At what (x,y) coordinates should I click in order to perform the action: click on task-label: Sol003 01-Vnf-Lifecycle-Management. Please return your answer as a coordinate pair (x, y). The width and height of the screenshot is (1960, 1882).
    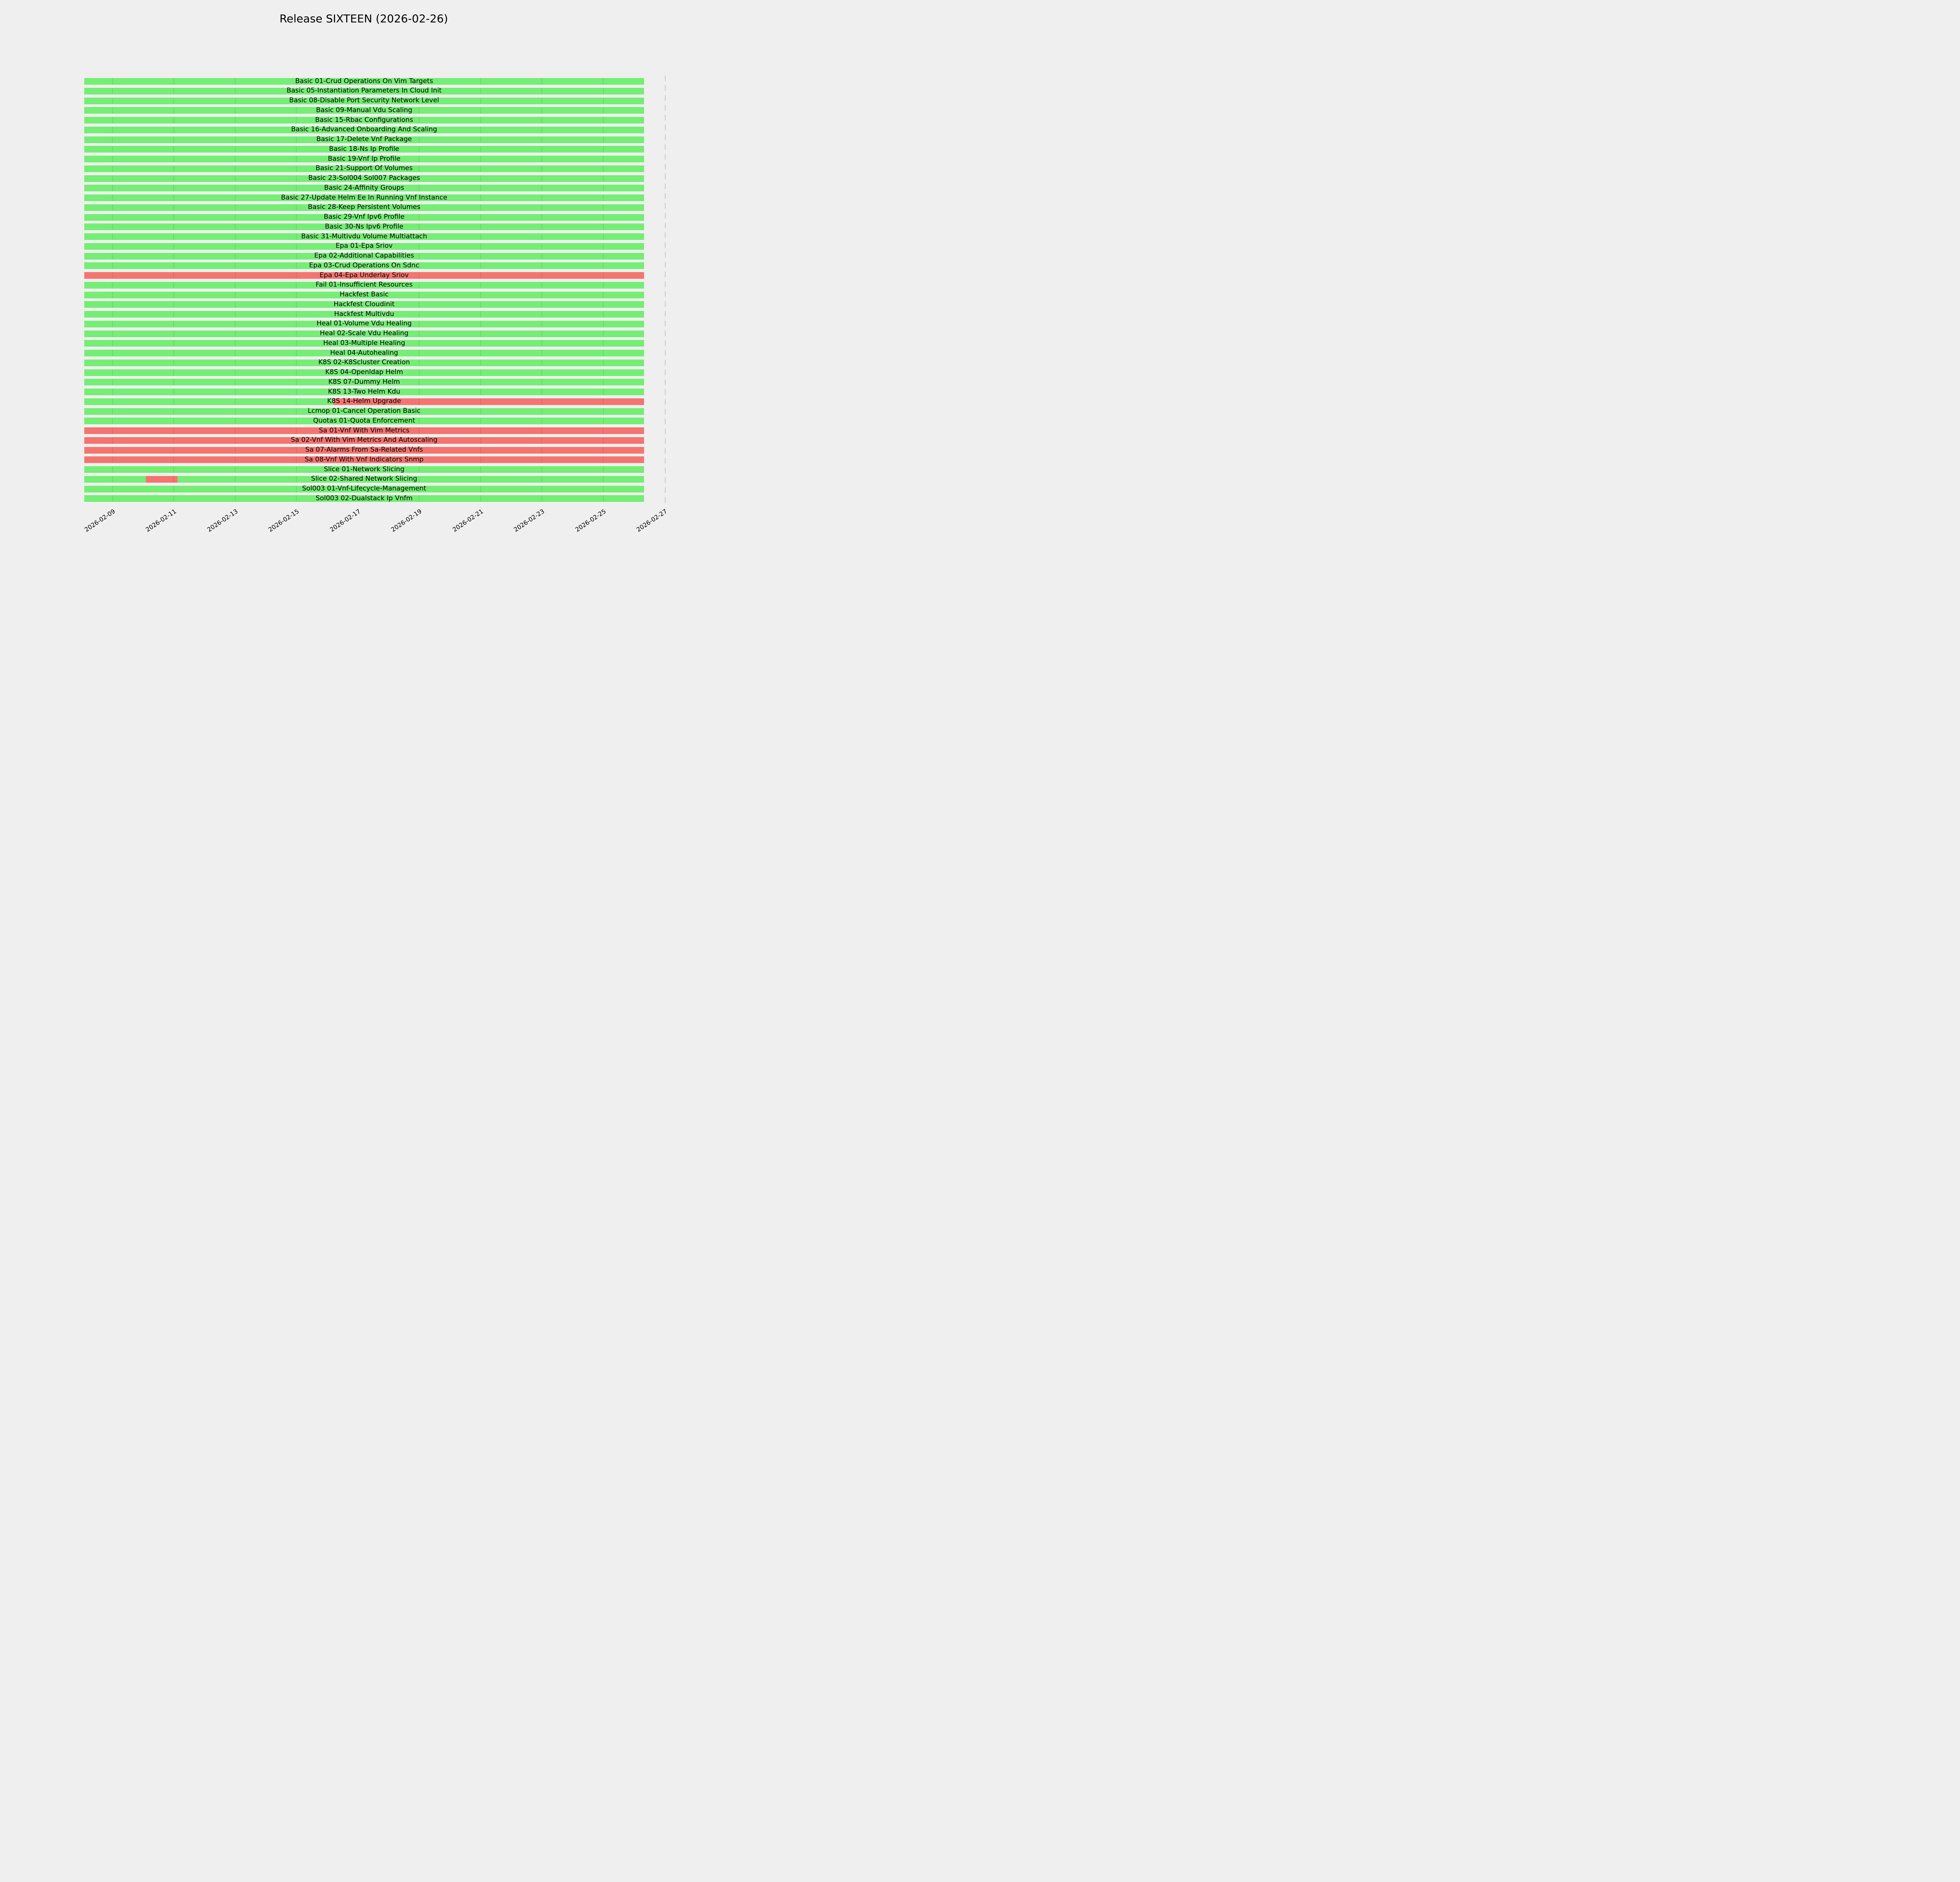
    Looking at the image, I should click on (364, 489).